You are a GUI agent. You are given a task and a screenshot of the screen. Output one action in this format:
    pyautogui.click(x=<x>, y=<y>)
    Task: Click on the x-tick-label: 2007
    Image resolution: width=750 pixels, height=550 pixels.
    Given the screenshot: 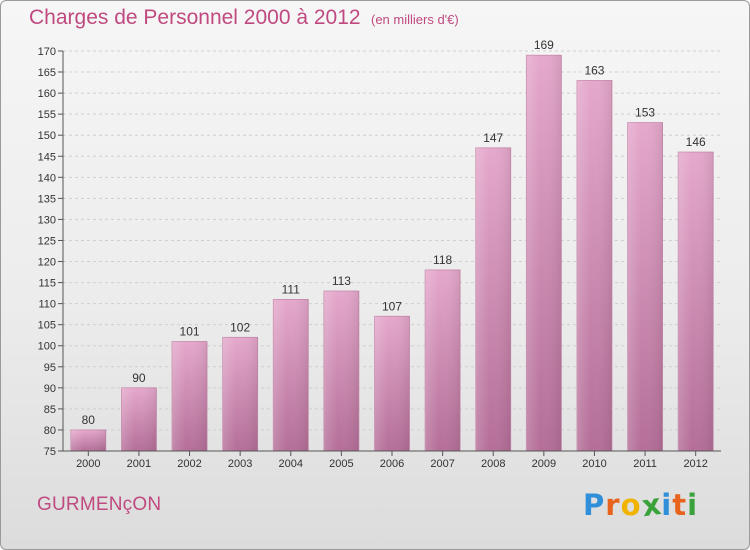 What is the action you would take?
    pyautogui.click(x=442, y=464)
    